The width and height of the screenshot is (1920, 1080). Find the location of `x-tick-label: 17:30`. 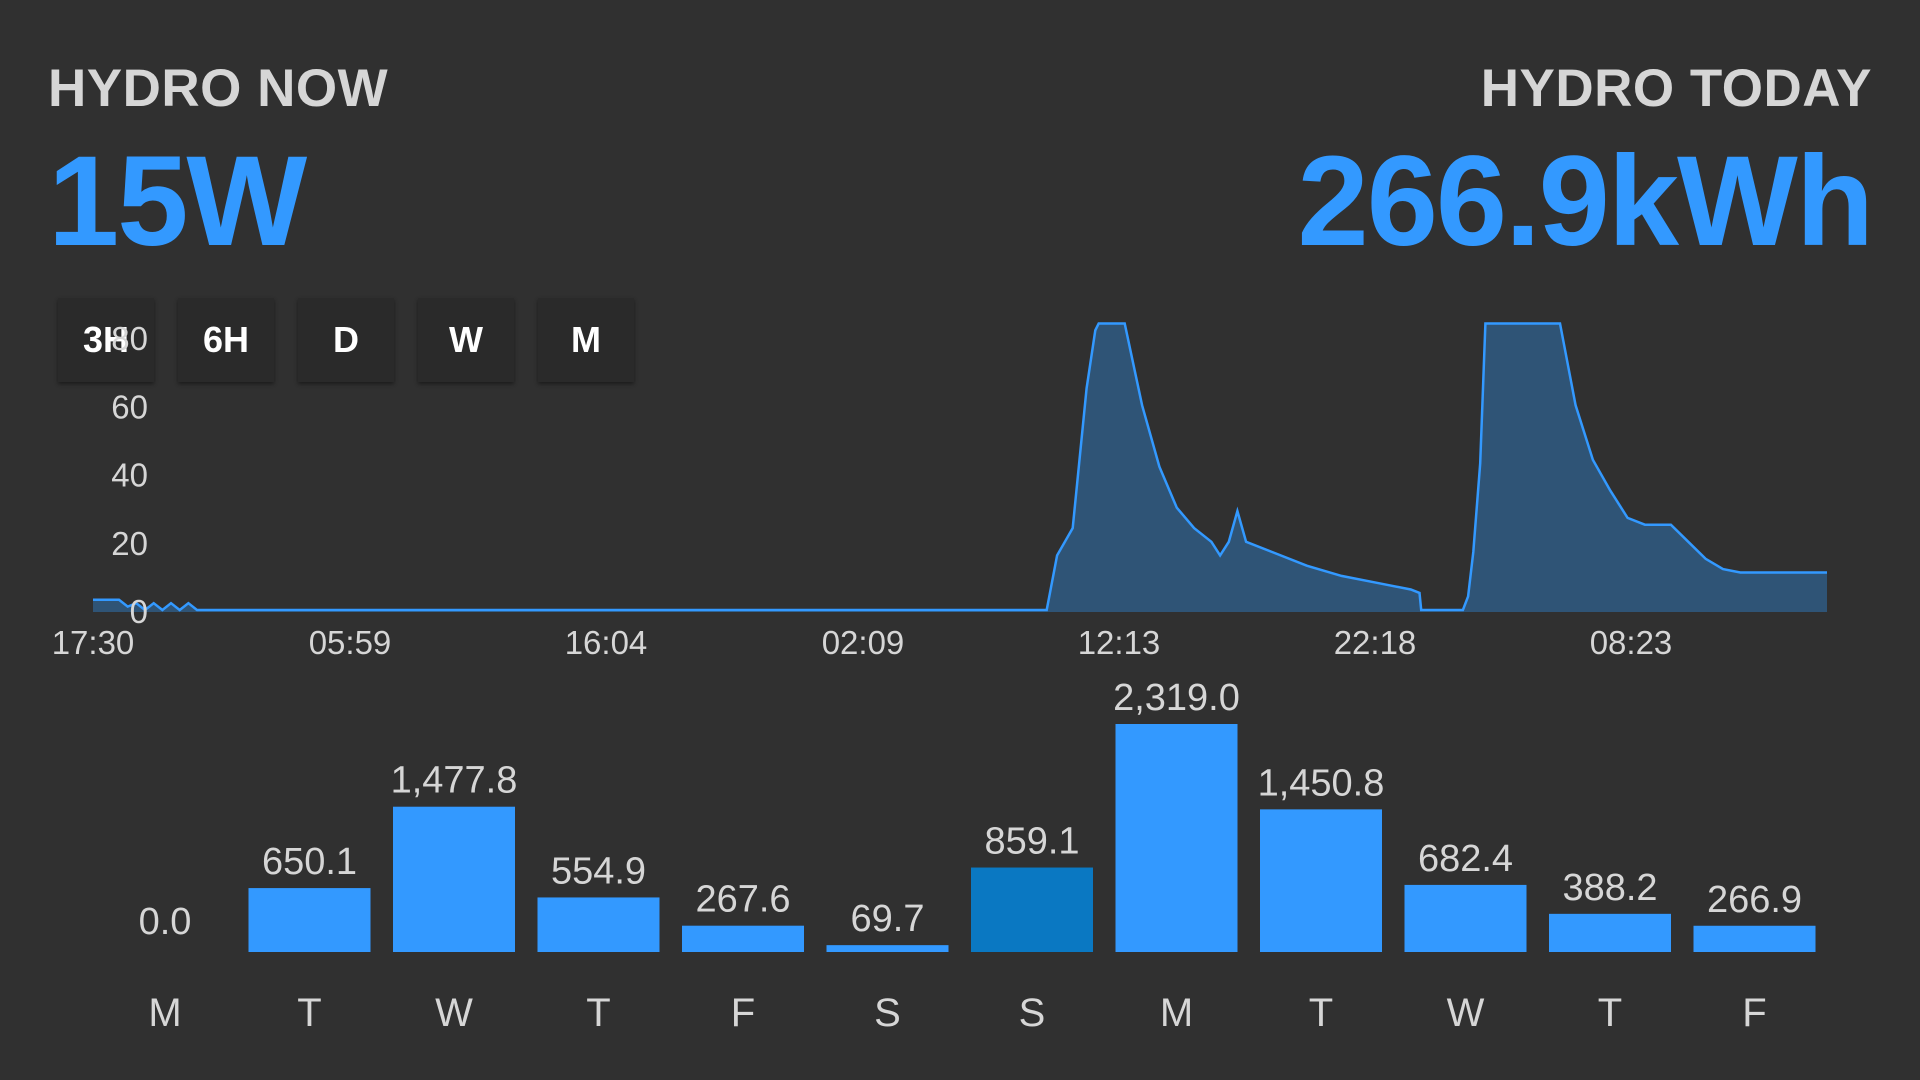

x-tick-label: 17:30 is located at coordinates (93, 642).